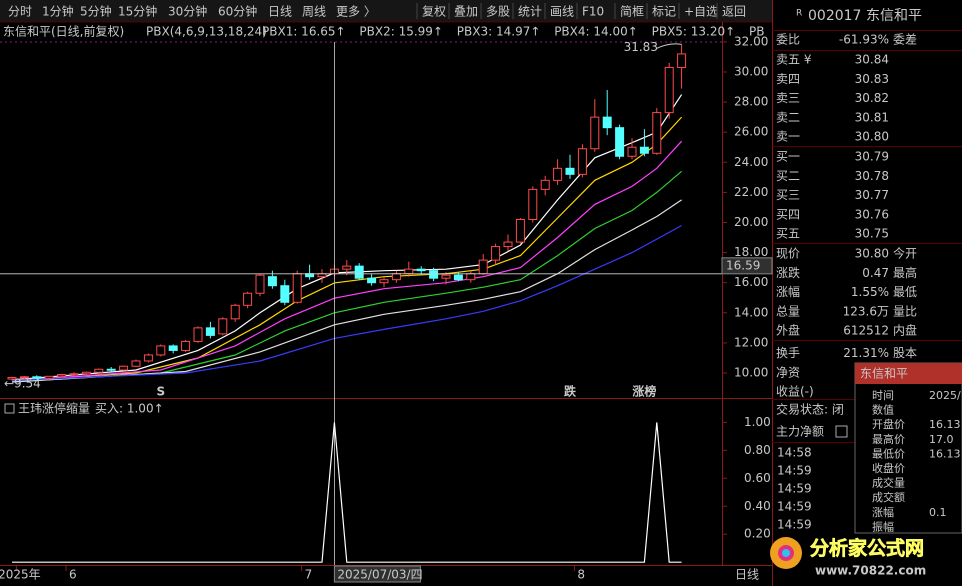 This screenshot has width=962, height=586. What do you see at coordinates (872, 79) in the screenshot?
I see `book-price: 30.83` at bounding box center [872, 79].